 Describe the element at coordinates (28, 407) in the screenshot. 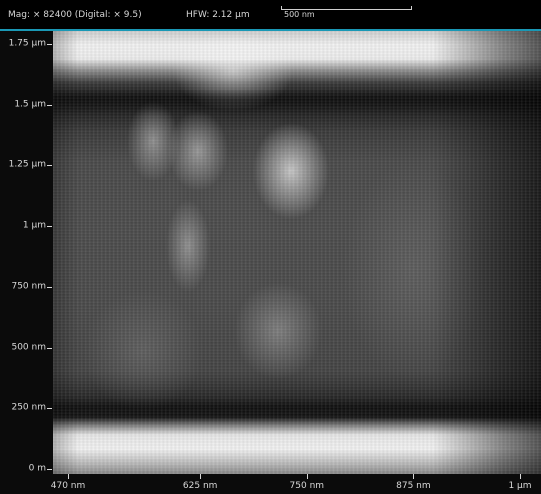

I see `y-tick-label: 250 nm` at that location.